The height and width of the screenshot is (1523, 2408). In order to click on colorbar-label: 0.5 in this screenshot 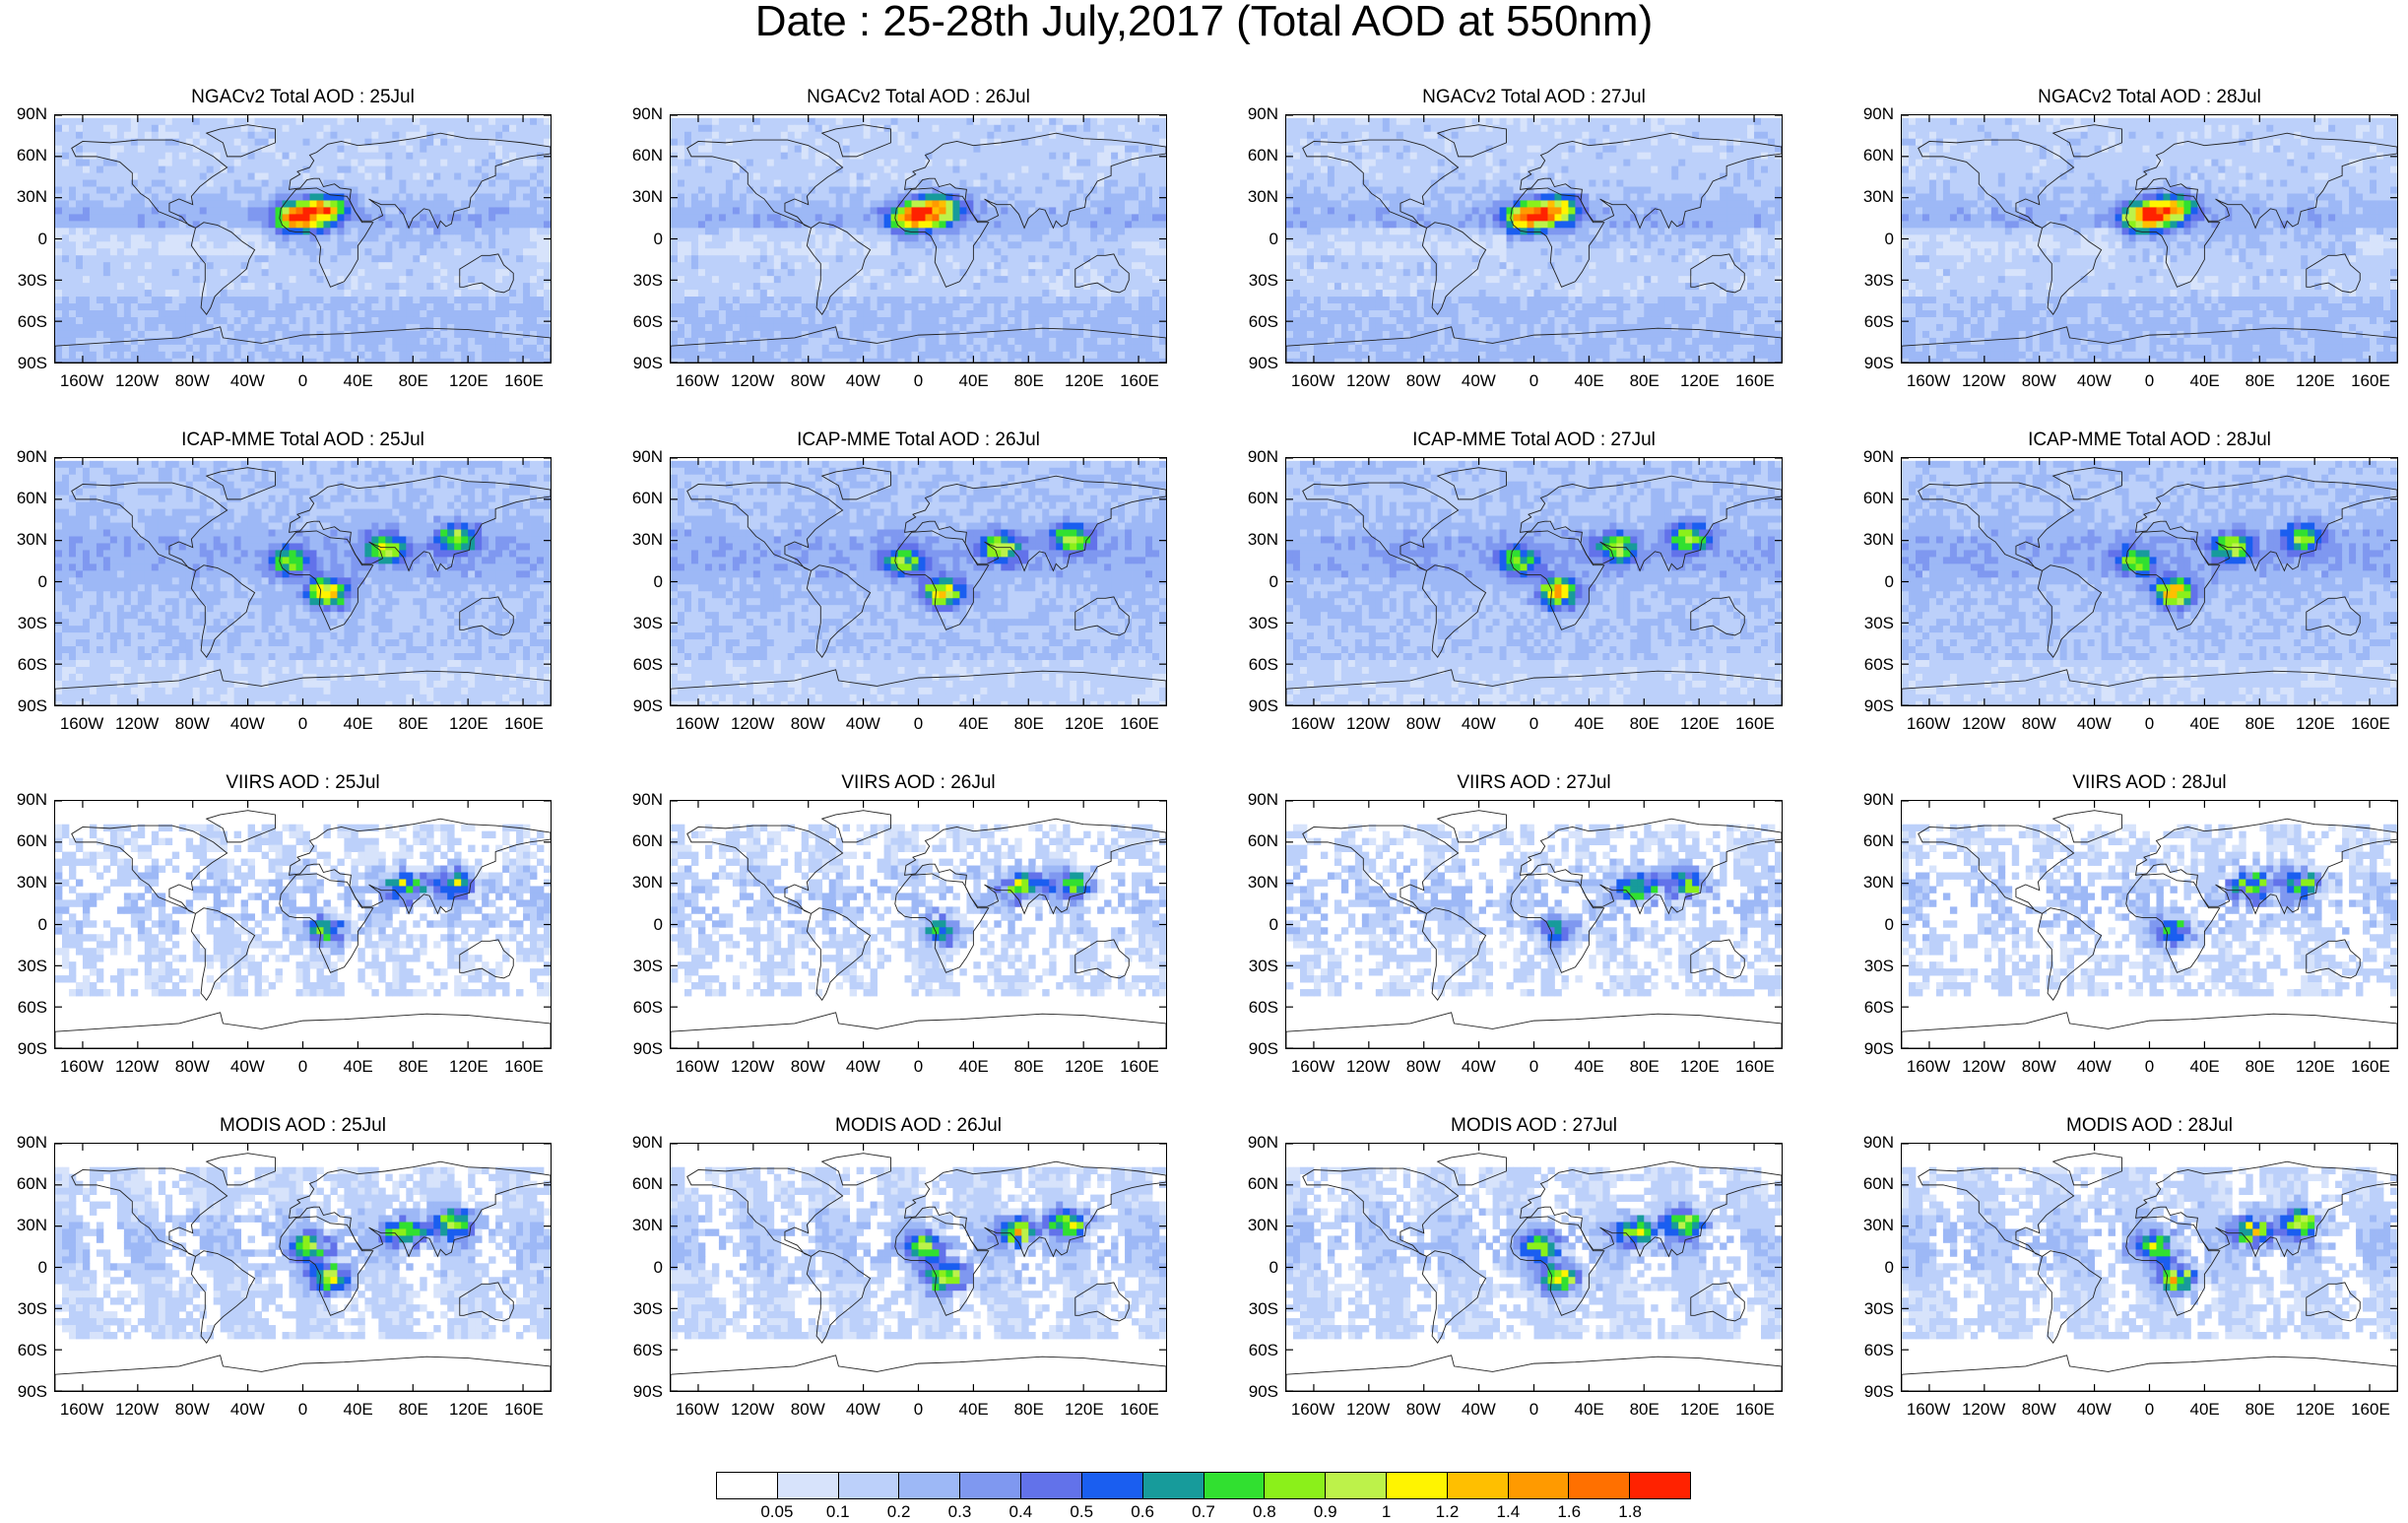, I will do `click(1081, 1512)`.